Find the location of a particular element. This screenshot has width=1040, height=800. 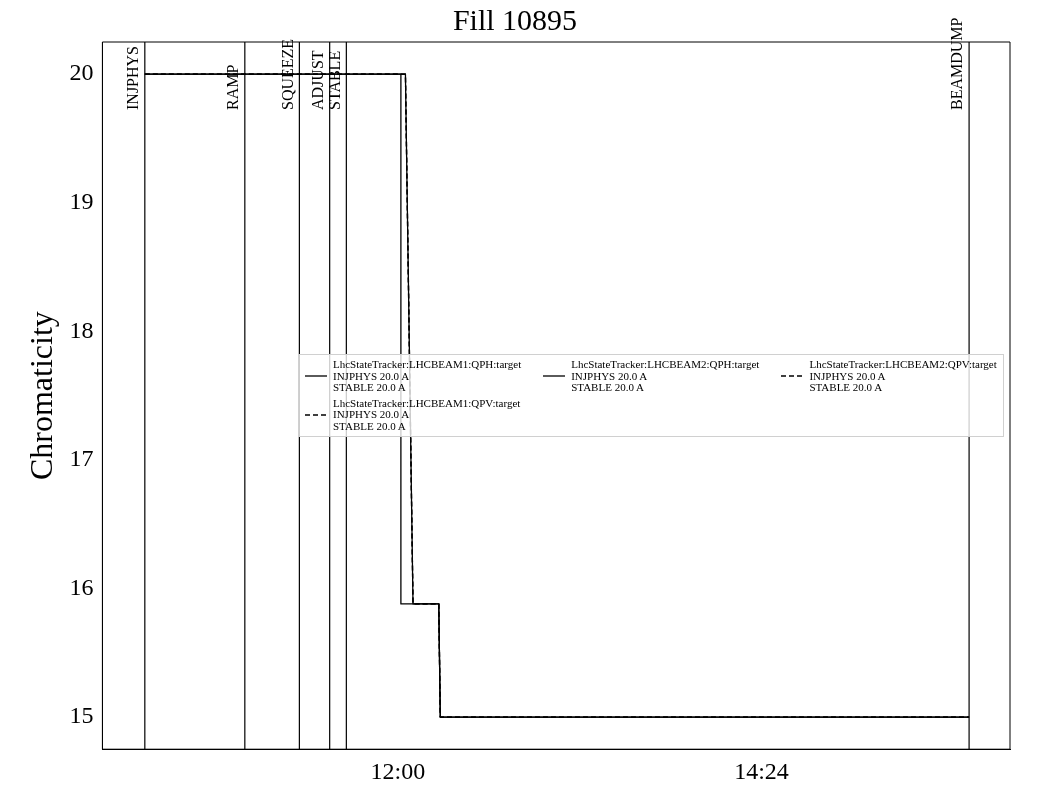

ref-line-label: BEAMDUMP is located at coordinates (957, 63).